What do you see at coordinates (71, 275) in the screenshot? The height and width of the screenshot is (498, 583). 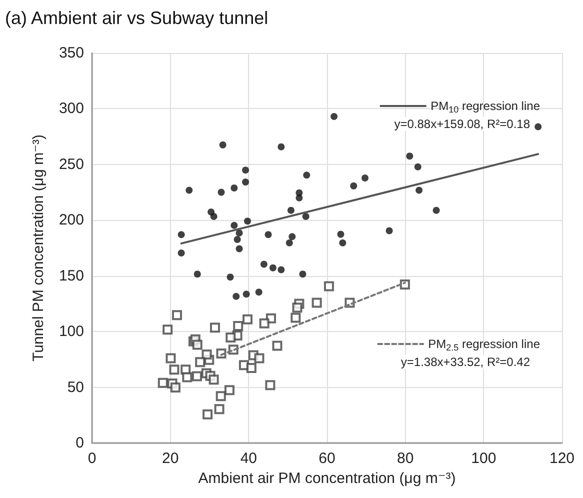 I see `y-tick-label: 150` at bounding box center [71, 275].